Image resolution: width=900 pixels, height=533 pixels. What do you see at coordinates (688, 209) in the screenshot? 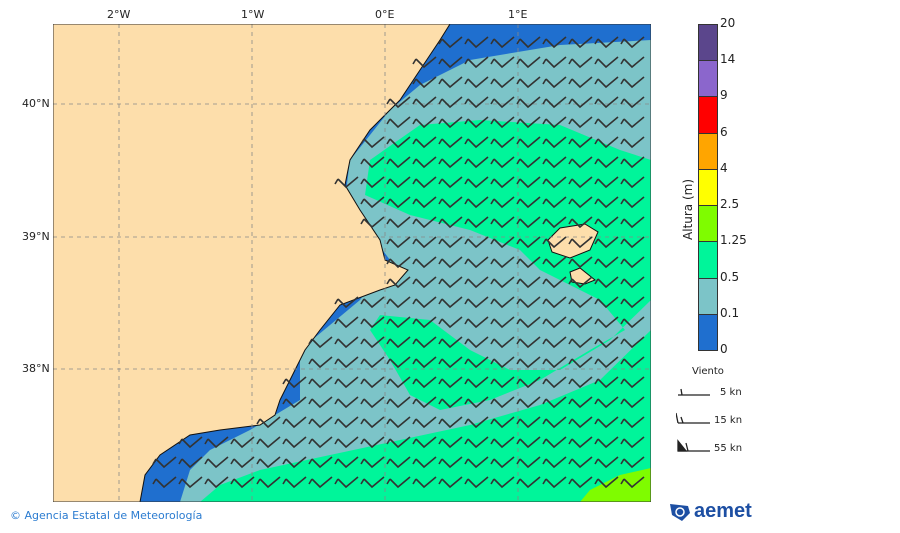
I see `colorbar-label: Altura (m)` at bounding box center [688, 209].